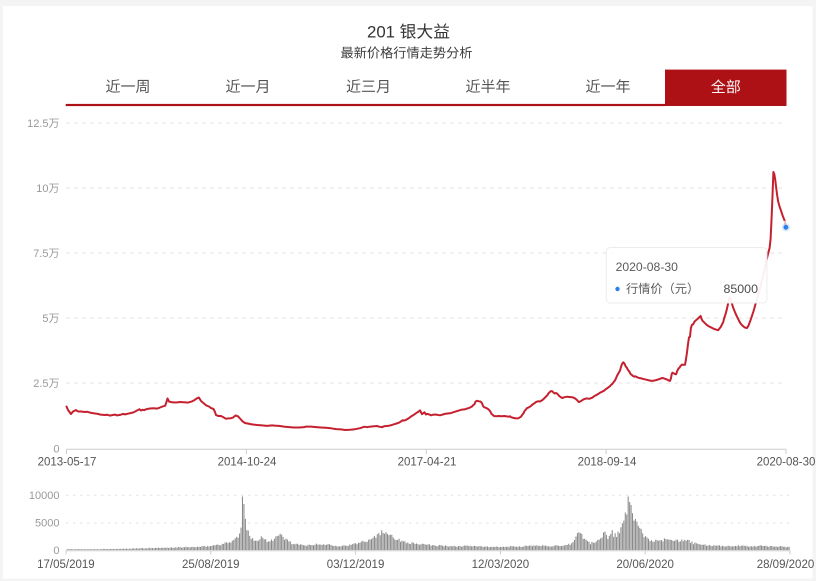  Describe the element at coordinates (40, 254) in the screenshot. I see `svg-text: 7.5` at that location.